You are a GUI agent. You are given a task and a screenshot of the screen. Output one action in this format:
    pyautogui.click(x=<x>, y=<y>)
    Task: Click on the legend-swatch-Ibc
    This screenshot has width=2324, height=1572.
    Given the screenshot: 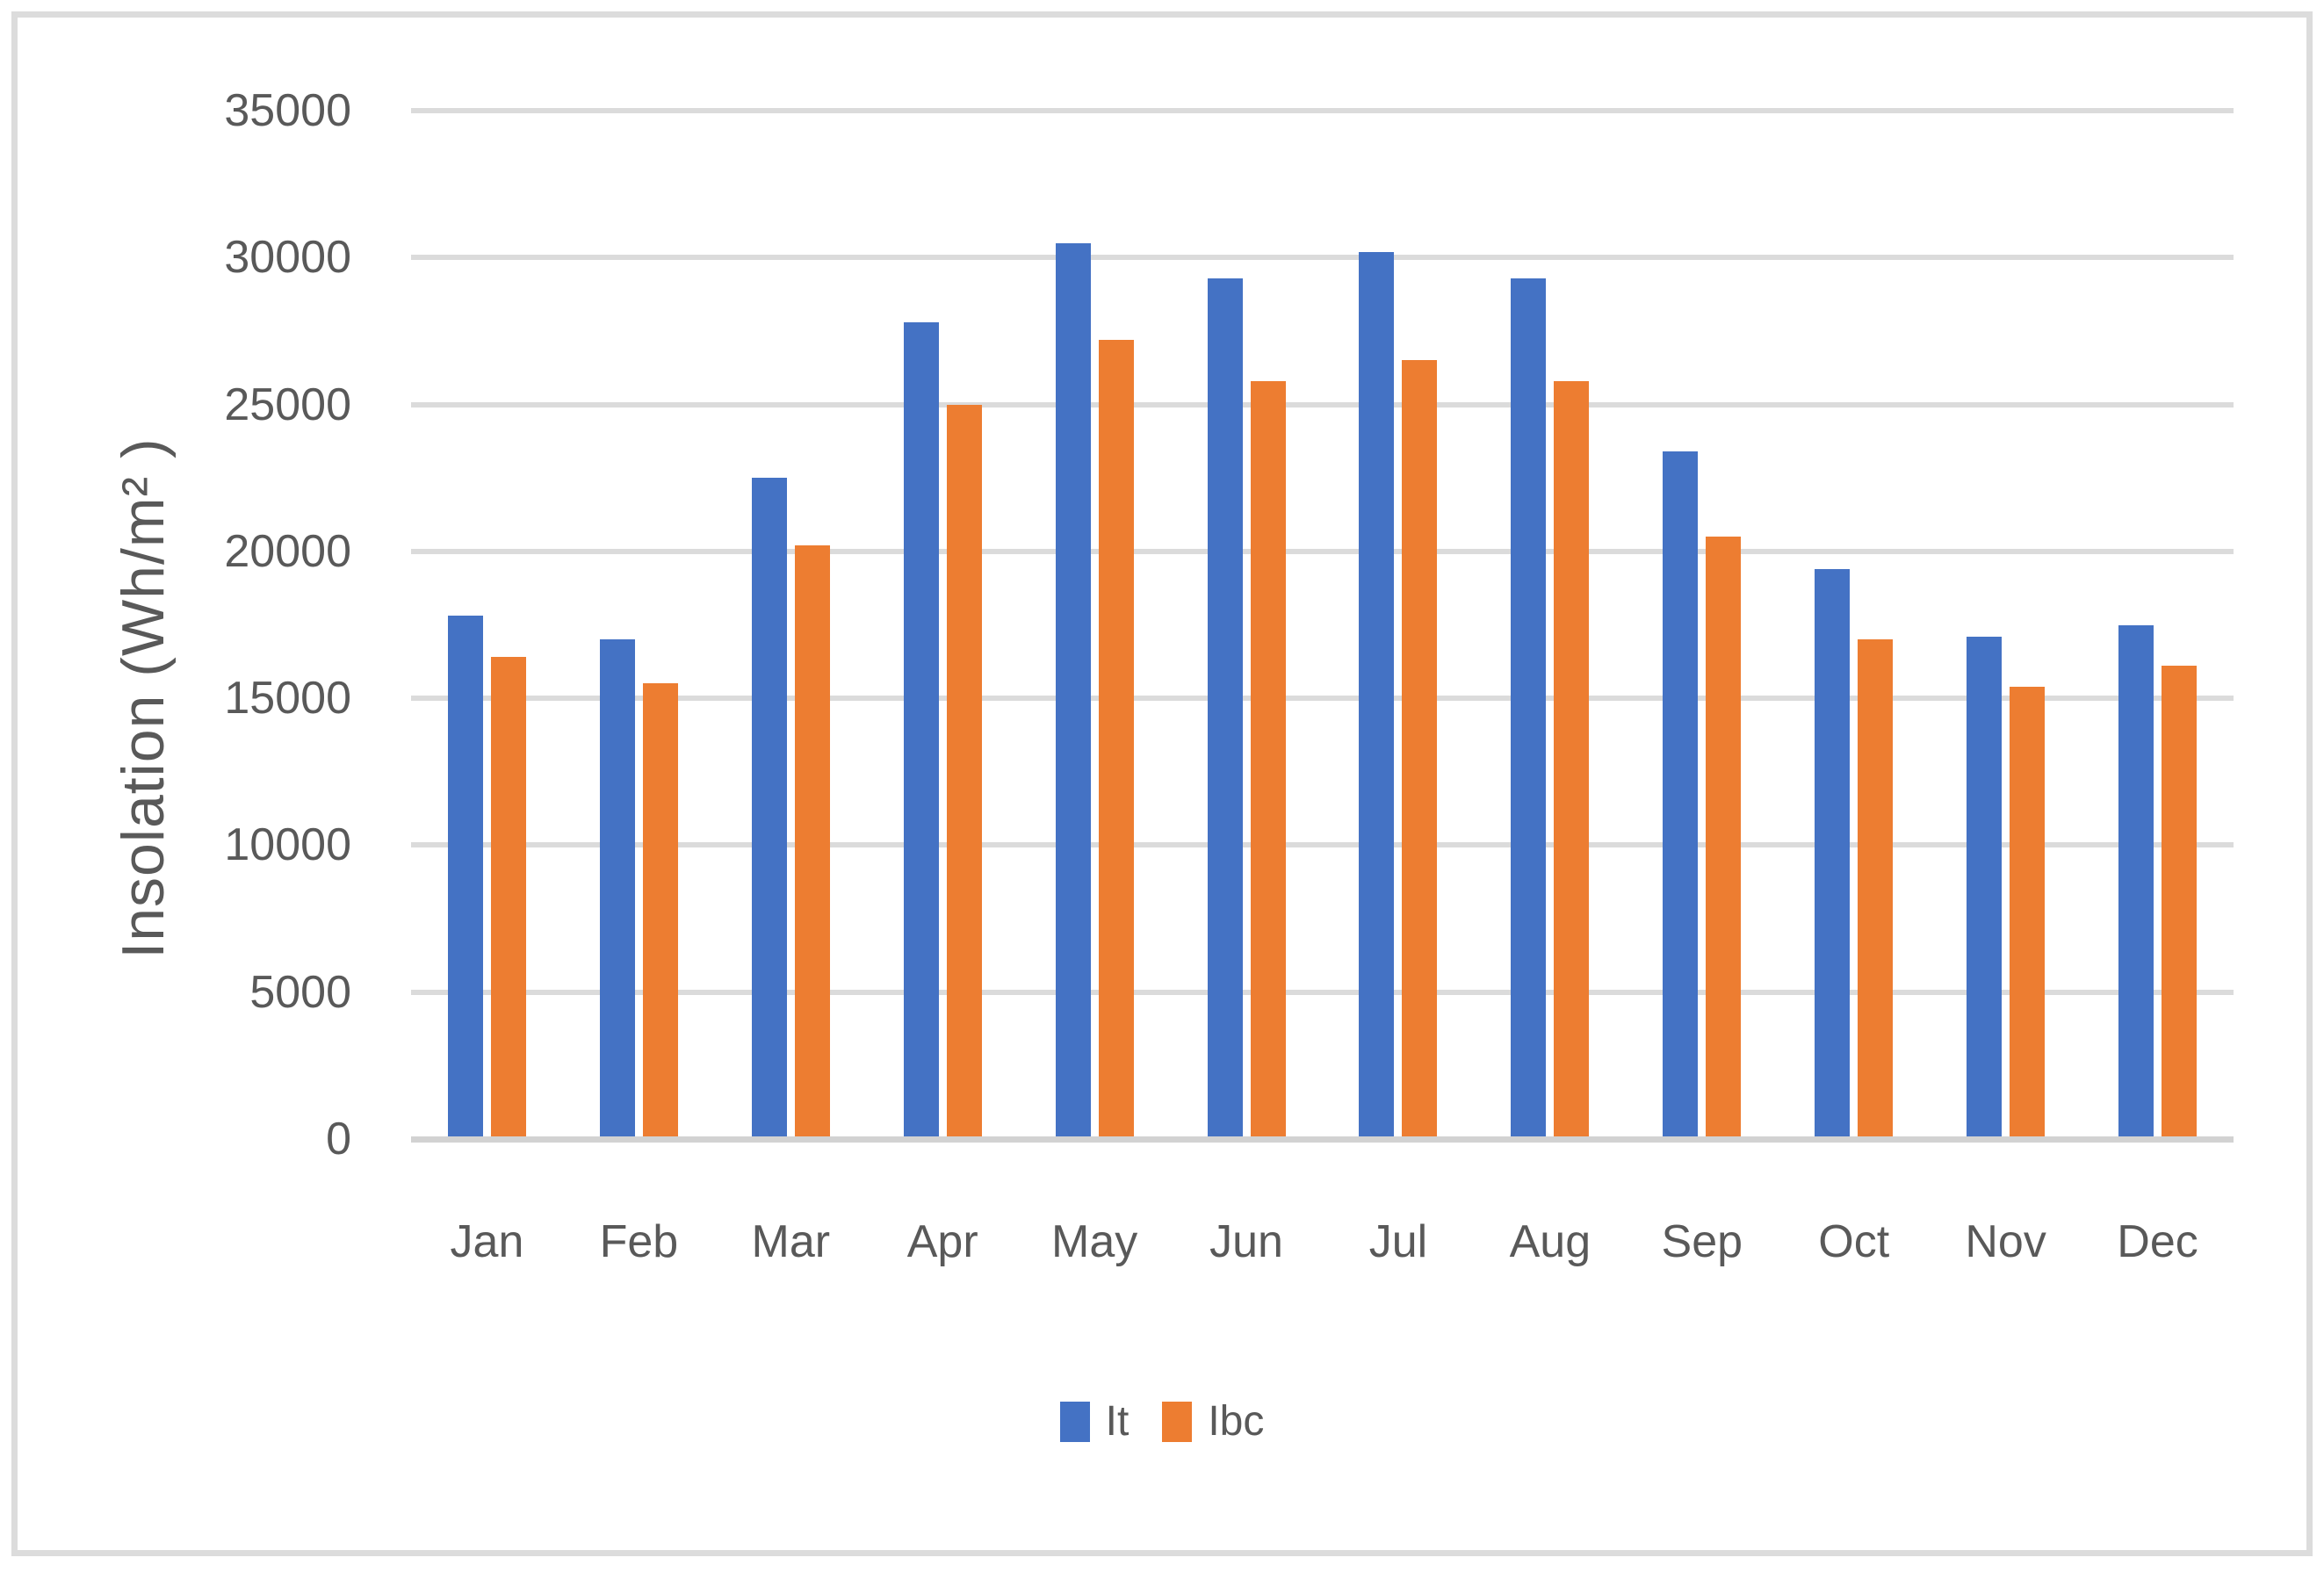 What is the action you would take?
    pyautogui.click(x=1177, y=1422)
    